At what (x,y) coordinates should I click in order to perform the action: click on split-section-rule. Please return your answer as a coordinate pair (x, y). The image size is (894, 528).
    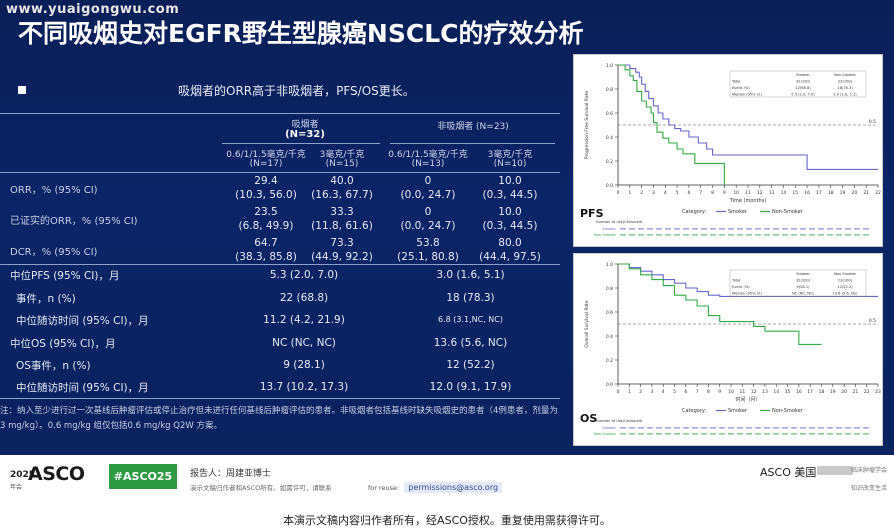
    Looking at the image, I should click on (280, 264).